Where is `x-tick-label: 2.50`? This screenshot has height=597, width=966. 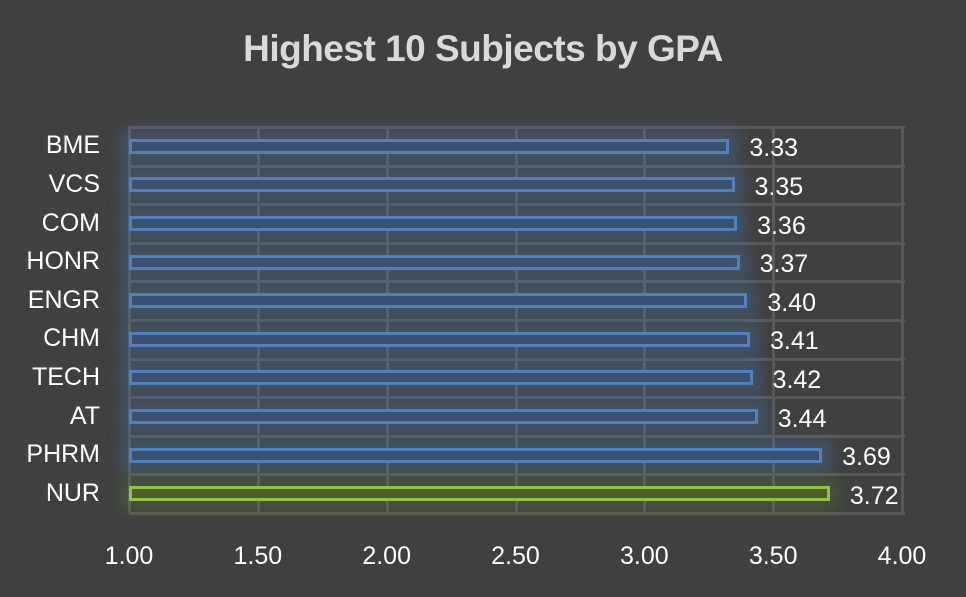
x-tick-label: 2.50 is located at coordinates (515, 556).